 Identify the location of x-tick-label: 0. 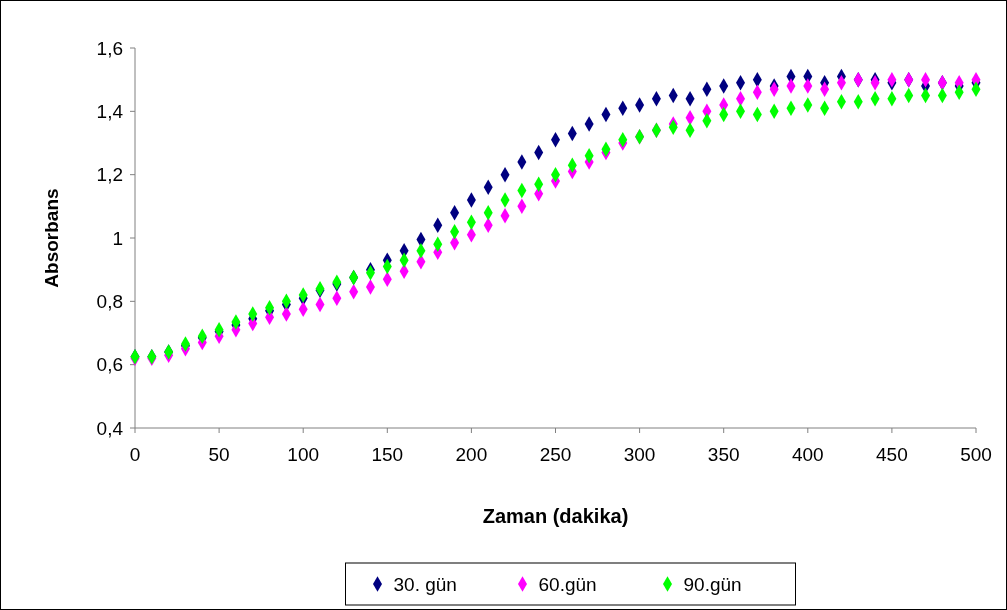
(135, 454).